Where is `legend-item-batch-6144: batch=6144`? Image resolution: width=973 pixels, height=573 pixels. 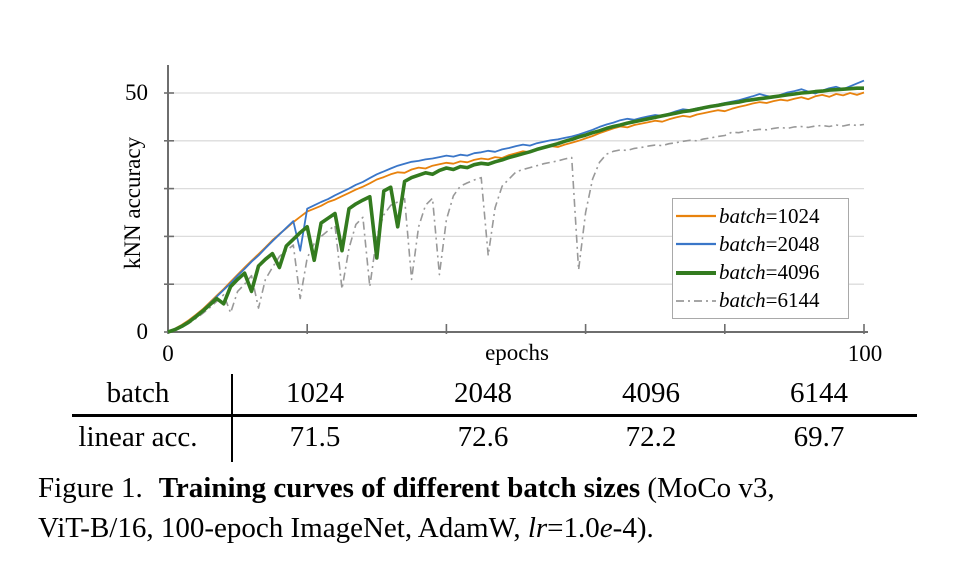
legend-item-batch-6144: batch=6144 is located at coordinates (760, 301).